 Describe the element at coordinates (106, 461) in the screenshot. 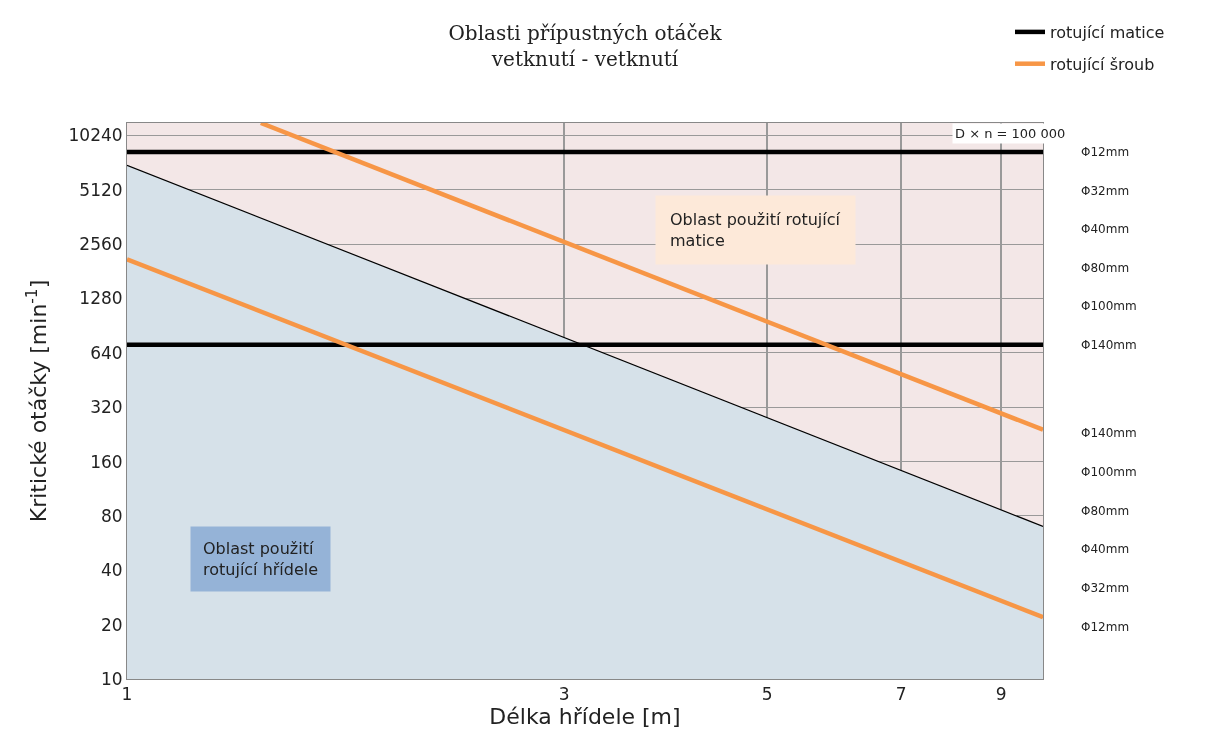

I see `y-tick-label: 160` at that location.